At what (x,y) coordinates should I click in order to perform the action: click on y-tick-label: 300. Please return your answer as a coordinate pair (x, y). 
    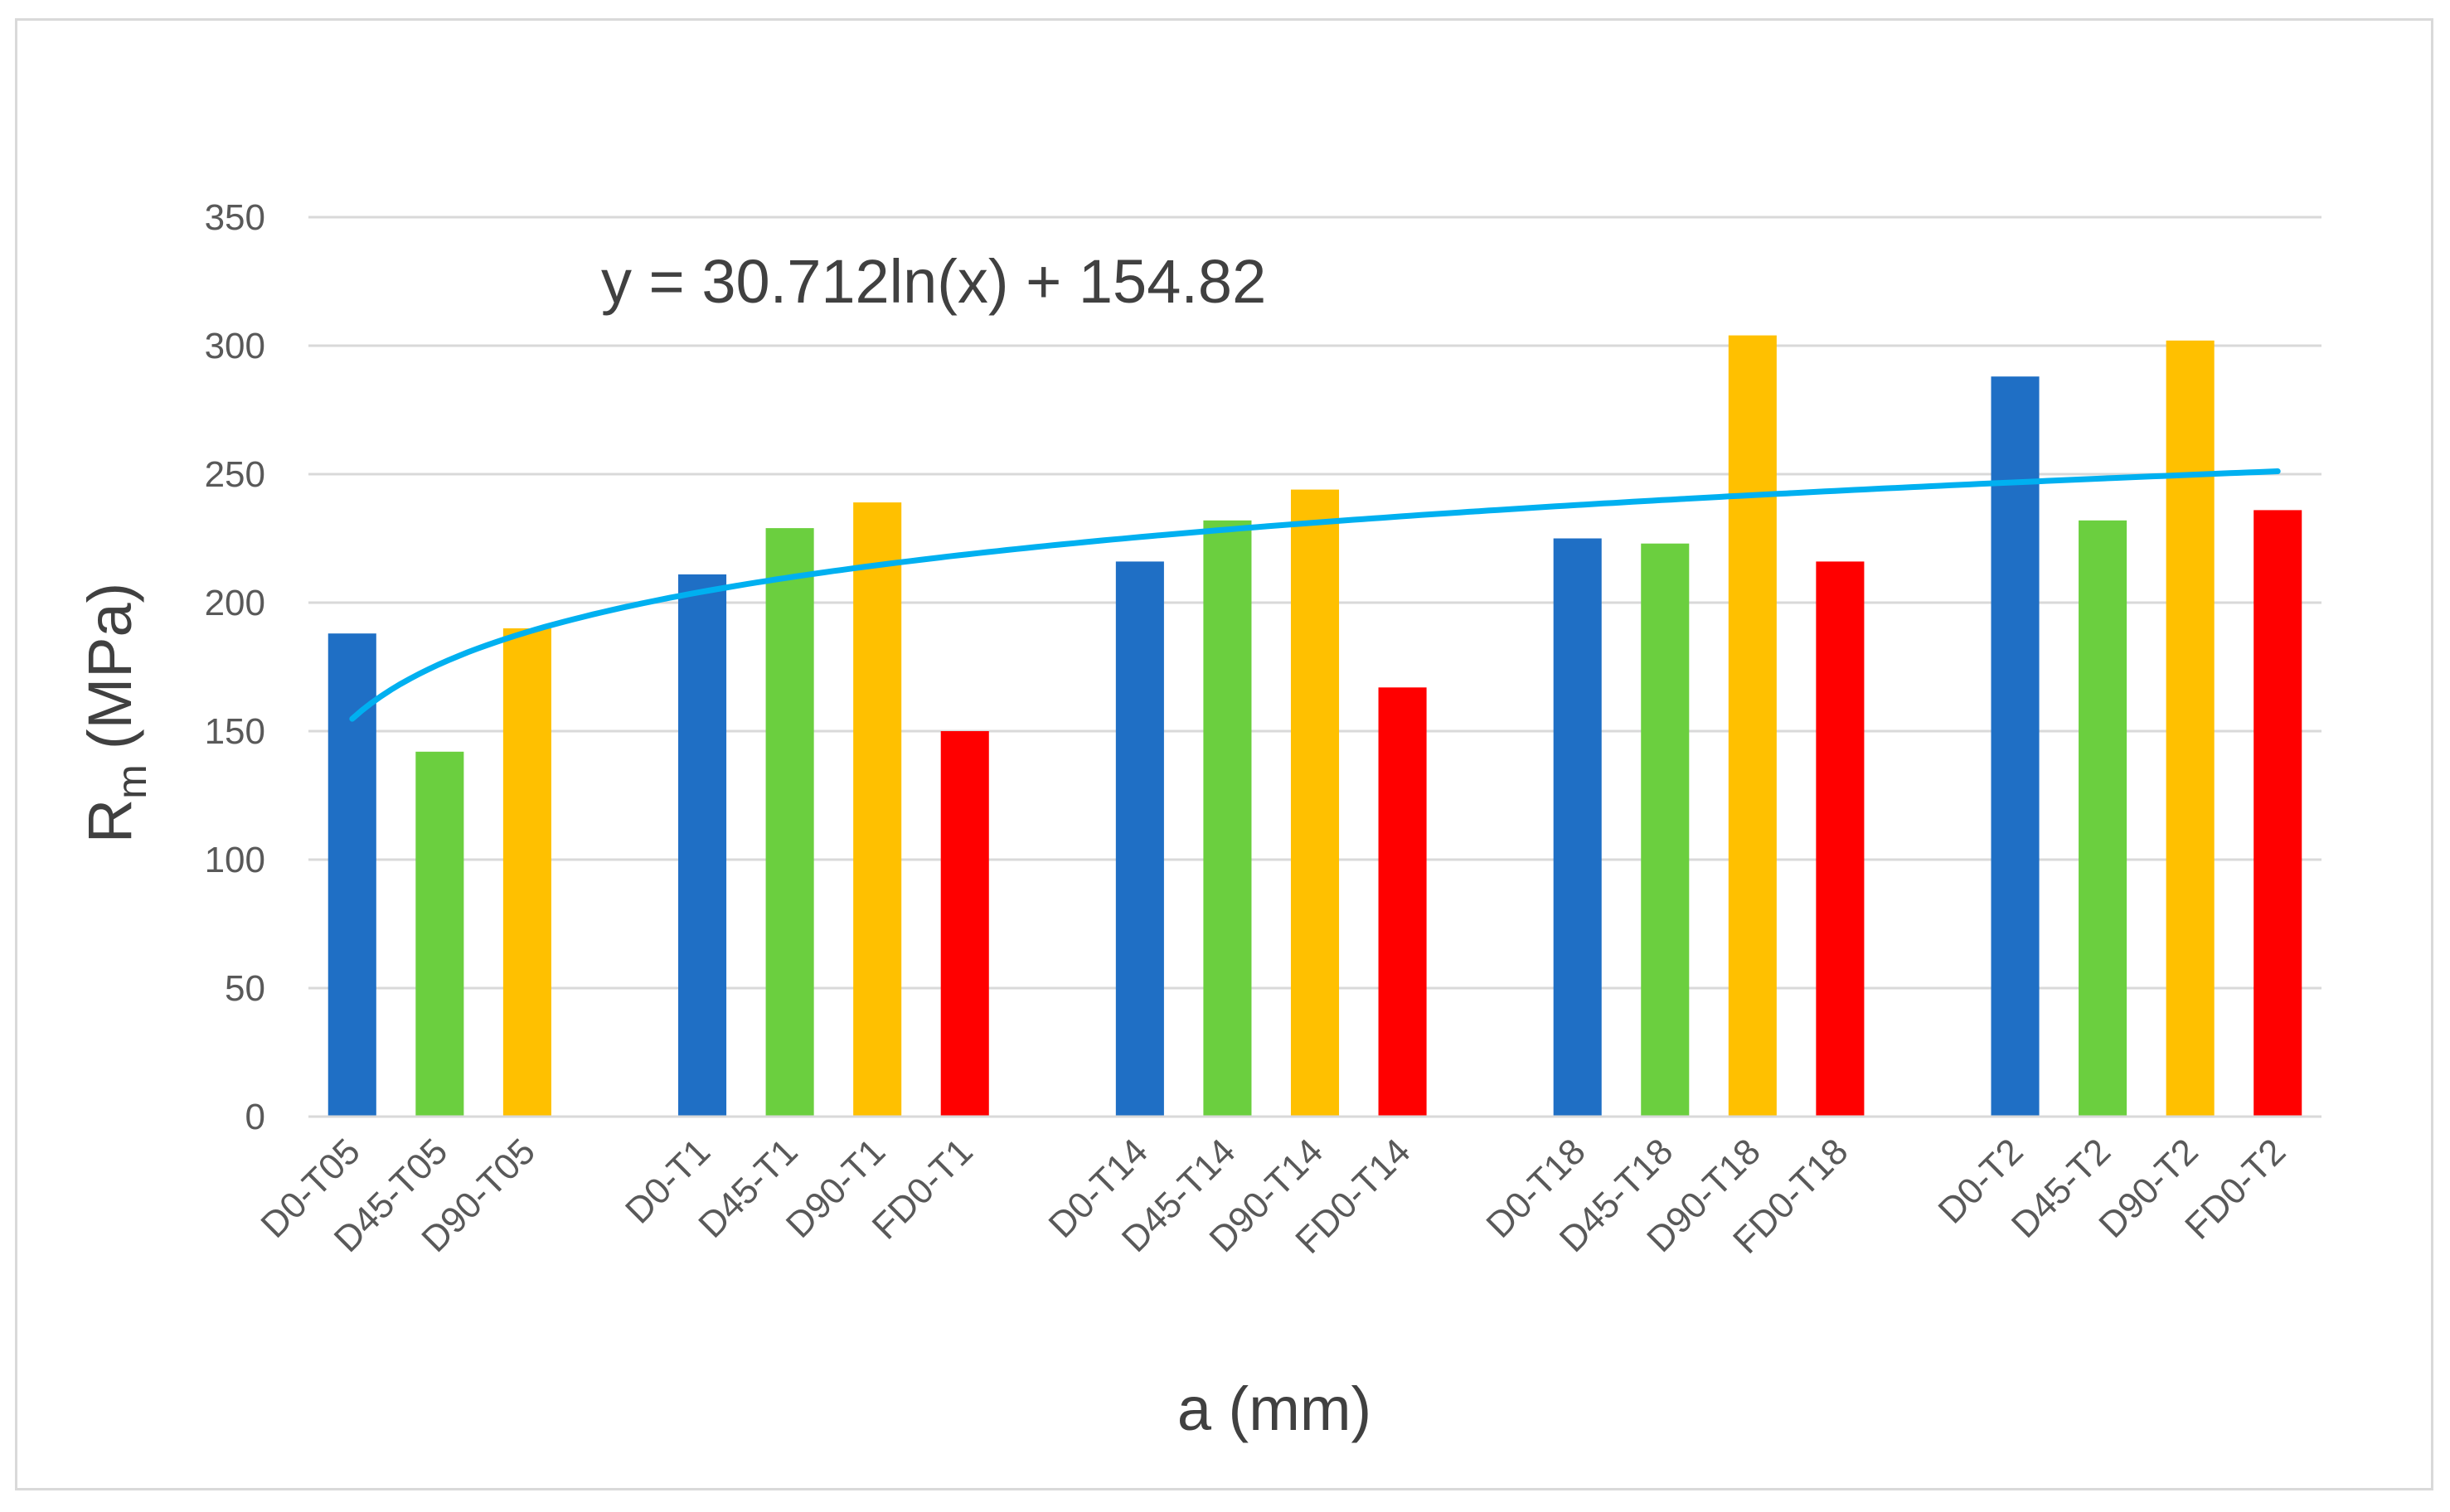
    Looking at the image, I should click on (235, 346).